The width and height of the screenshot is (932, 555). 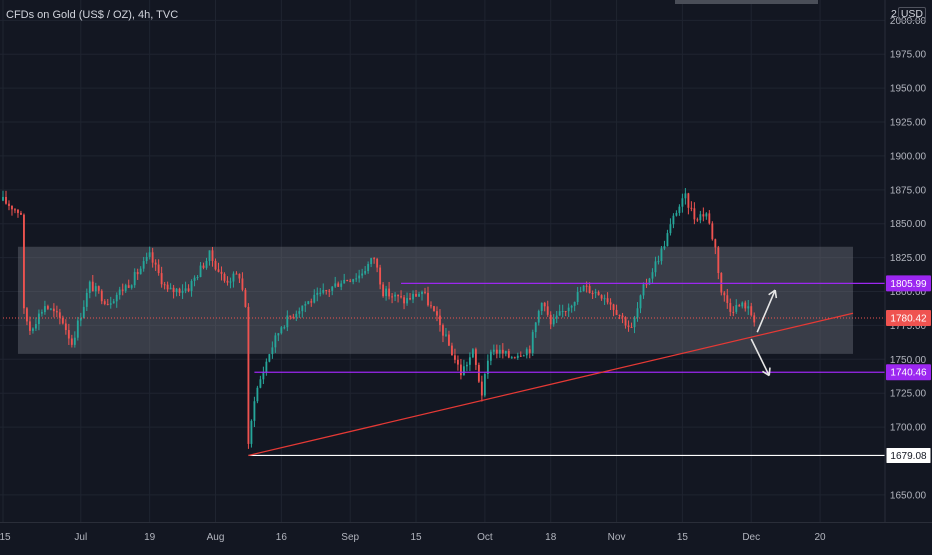 I want to click on currency-badge: 2 USD, so click(x=909, y=14).